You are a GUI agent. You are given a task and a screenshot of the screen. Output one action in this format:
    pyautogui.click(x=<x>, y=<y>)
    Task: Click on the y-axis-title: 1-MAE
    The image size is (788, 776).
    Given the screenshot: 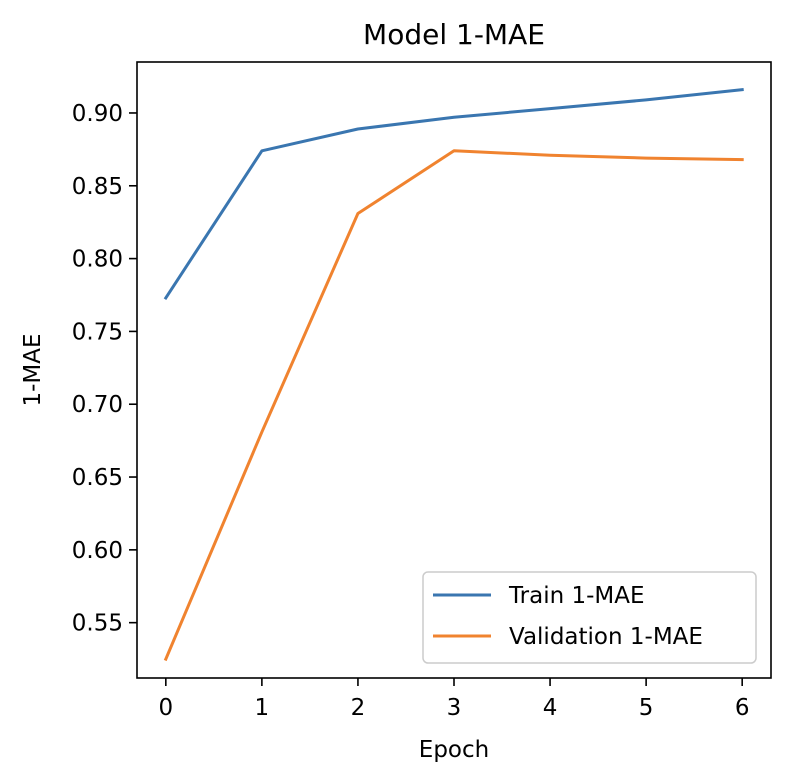 What is the action you would take?
    pyautogui.click(x=33, y=369)
    